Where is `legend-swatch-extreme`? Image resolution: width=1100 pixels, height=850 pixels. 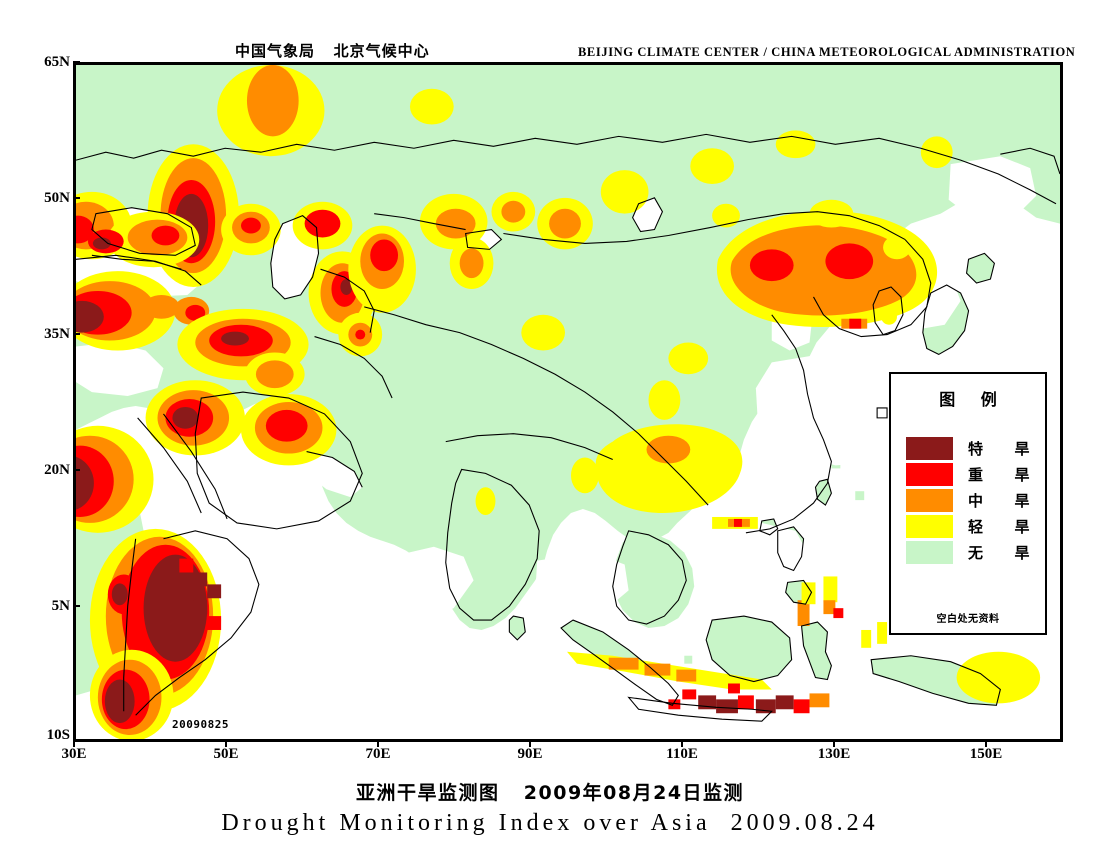
legend-swatch-extreme is located at coordinates (929, 448).